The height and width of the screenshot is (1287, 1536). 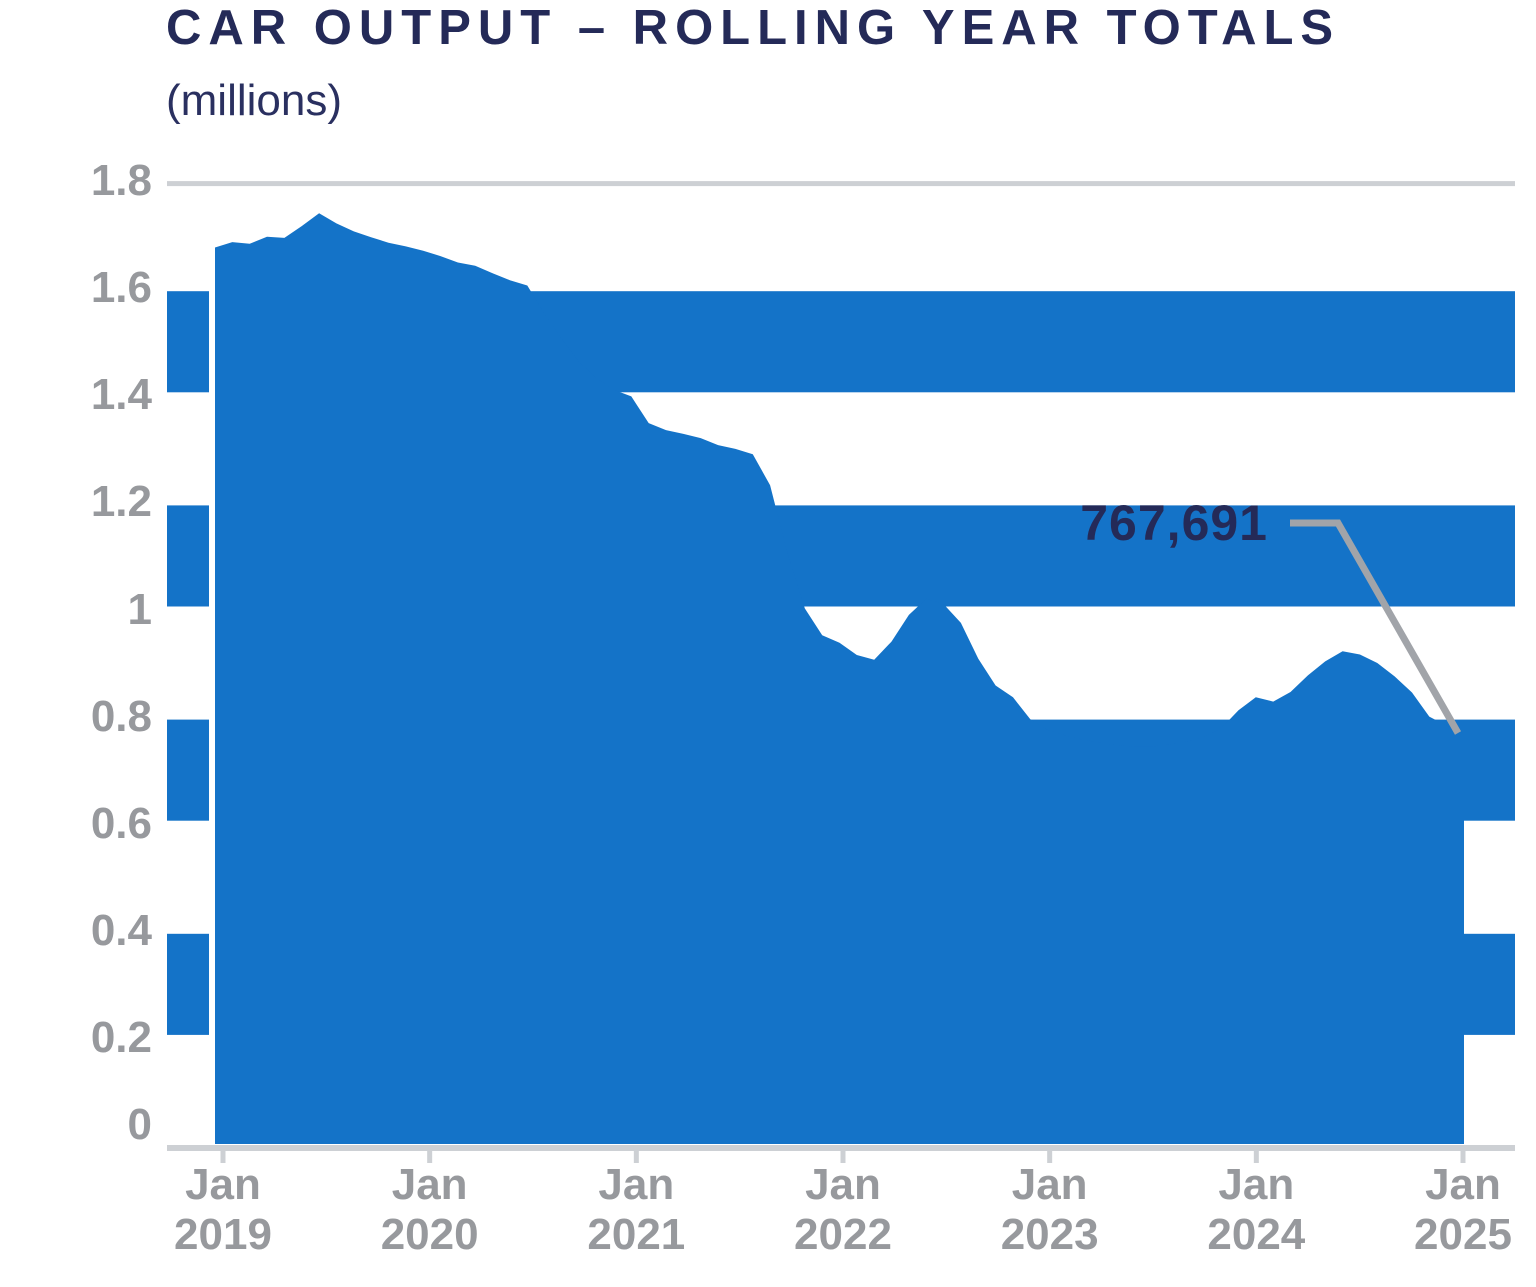 I want to click on annotation-callout-line, so click(x=1376, y=627).